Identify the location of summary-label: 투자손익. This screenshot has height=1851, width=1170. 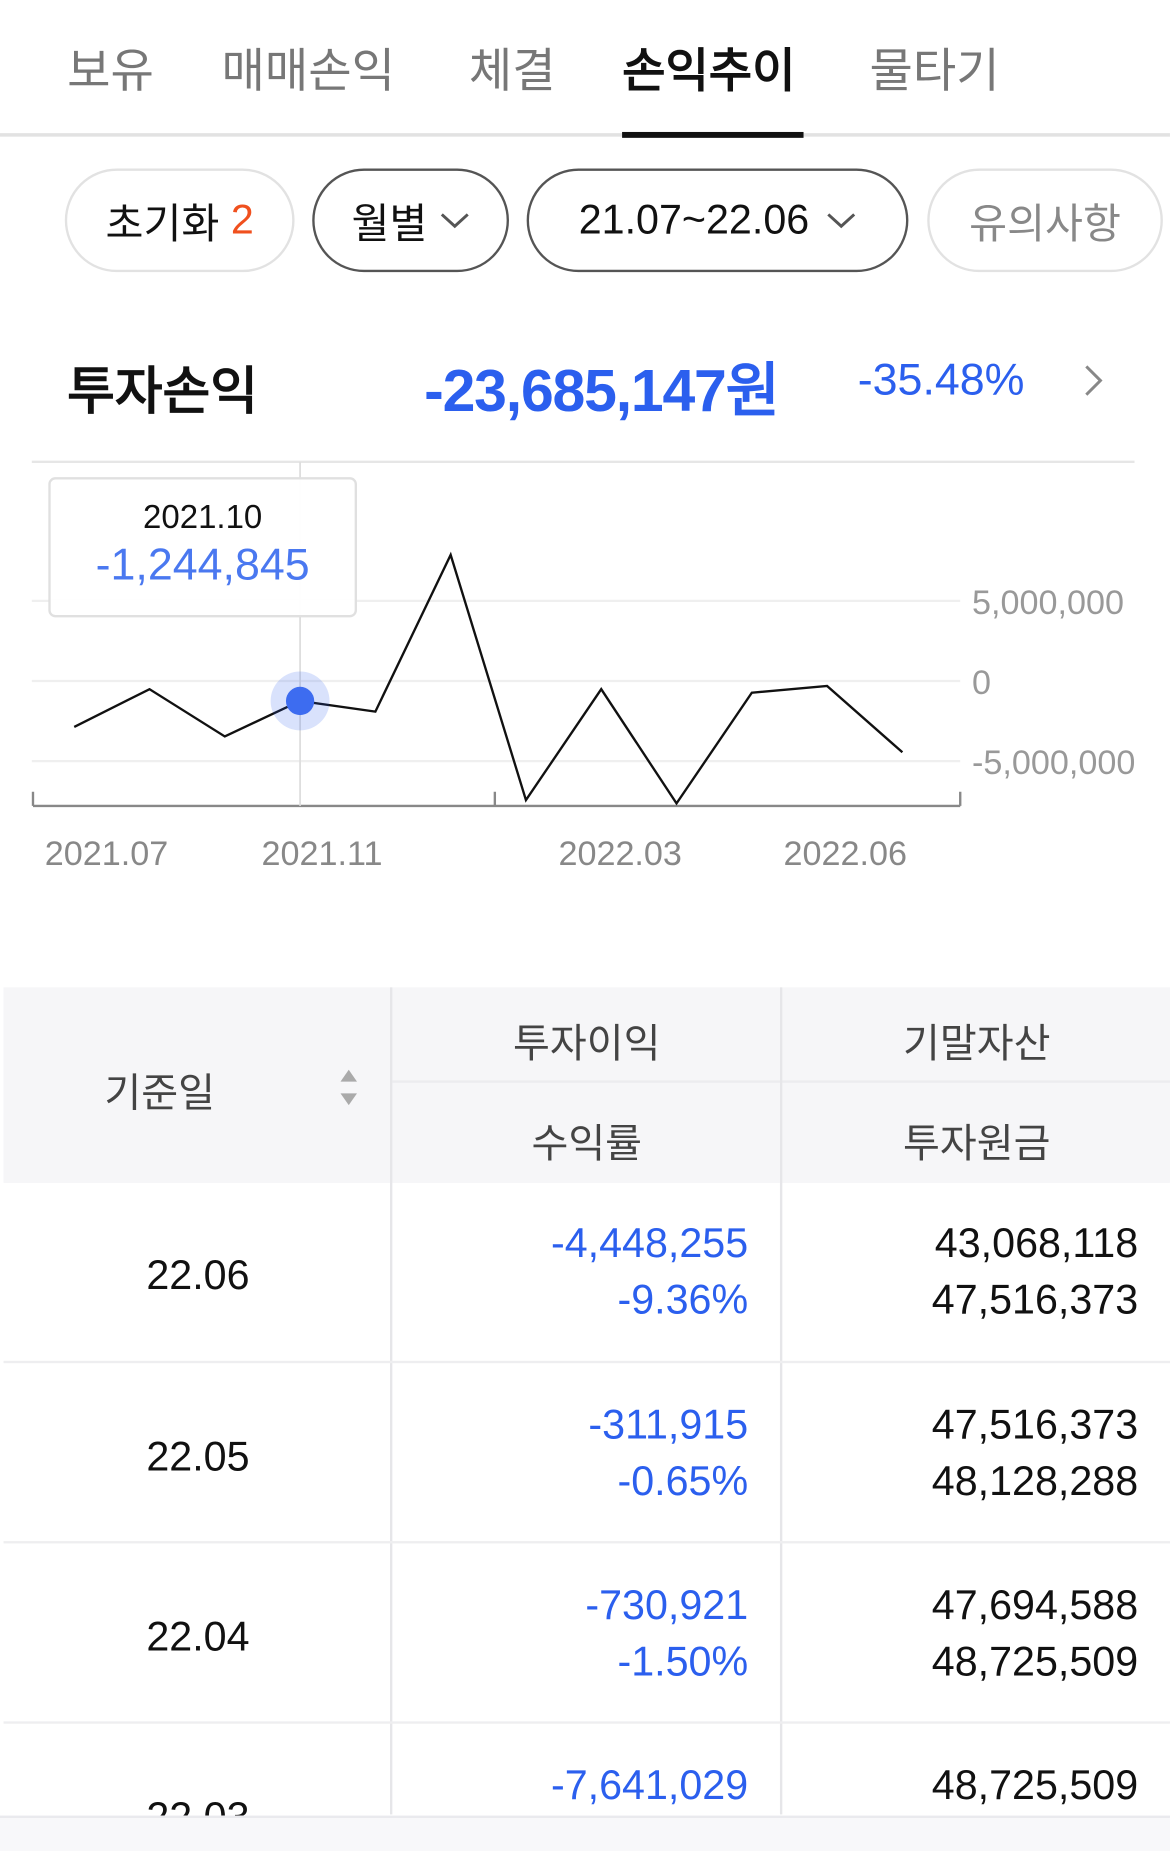
(162, 386).